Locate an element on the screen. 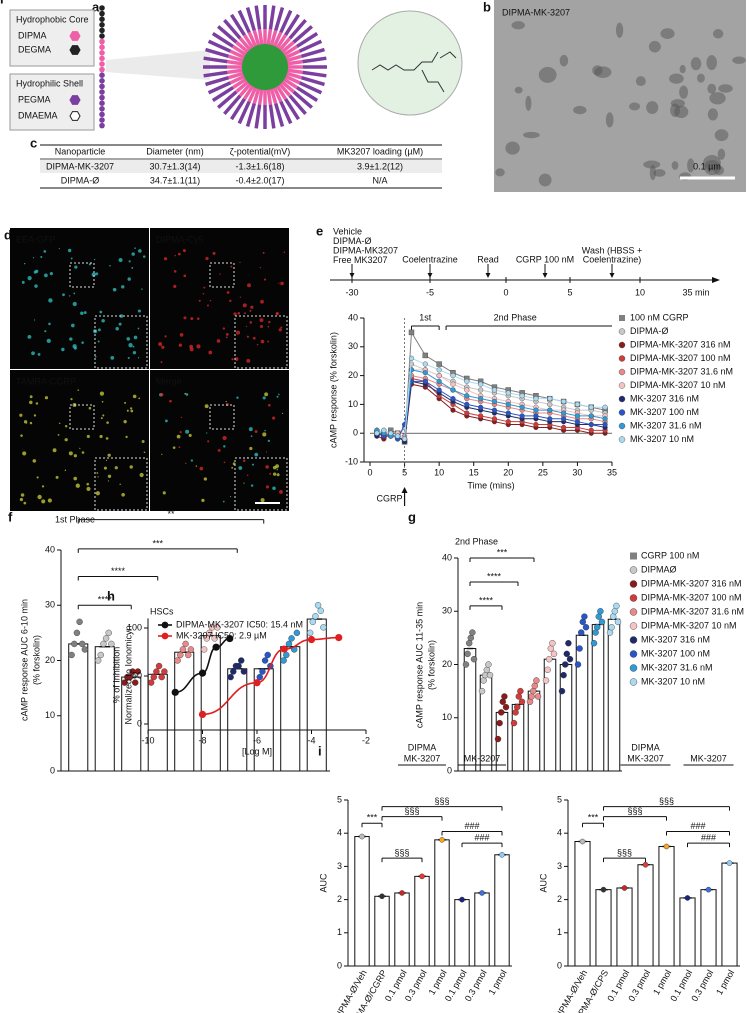  label: 34.7±1.1(11) is located at coordinates (175, 180).